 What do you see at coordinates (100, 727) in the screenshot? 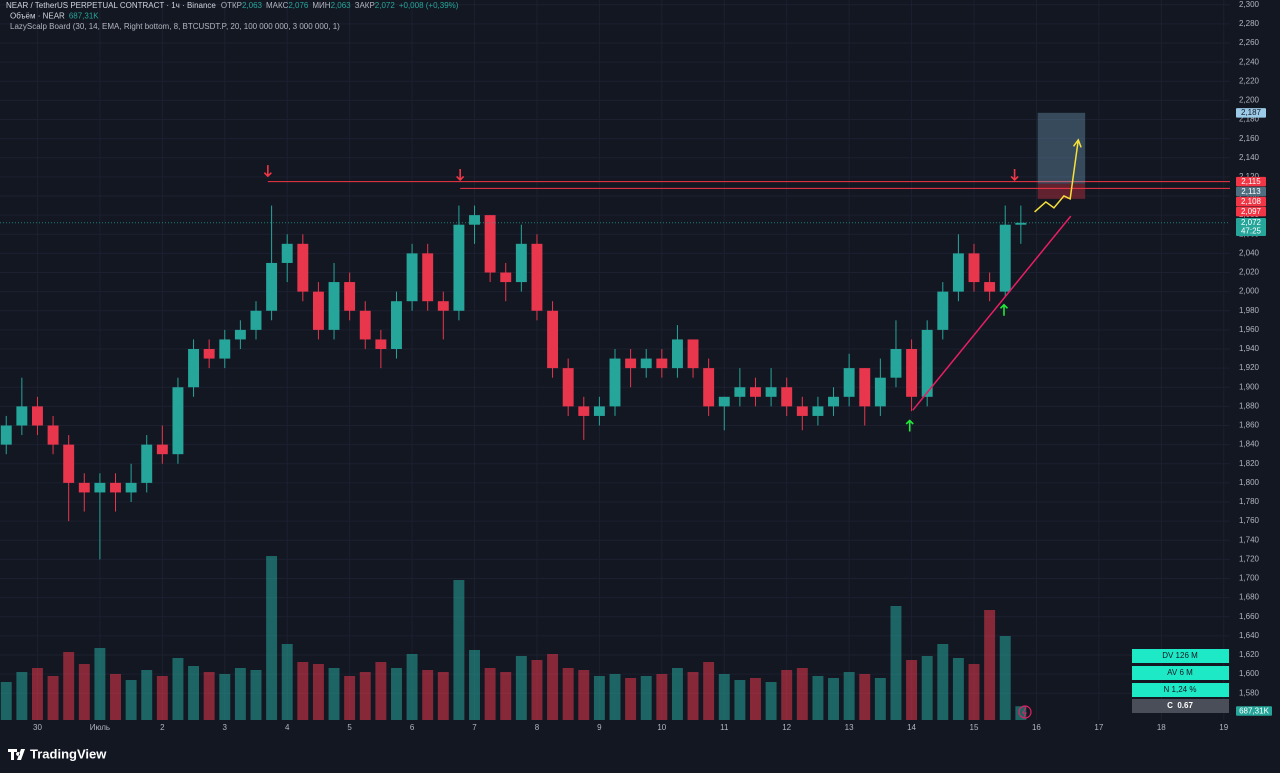
I see `x-tick-label: Июль` at bounding box center [100, 727].